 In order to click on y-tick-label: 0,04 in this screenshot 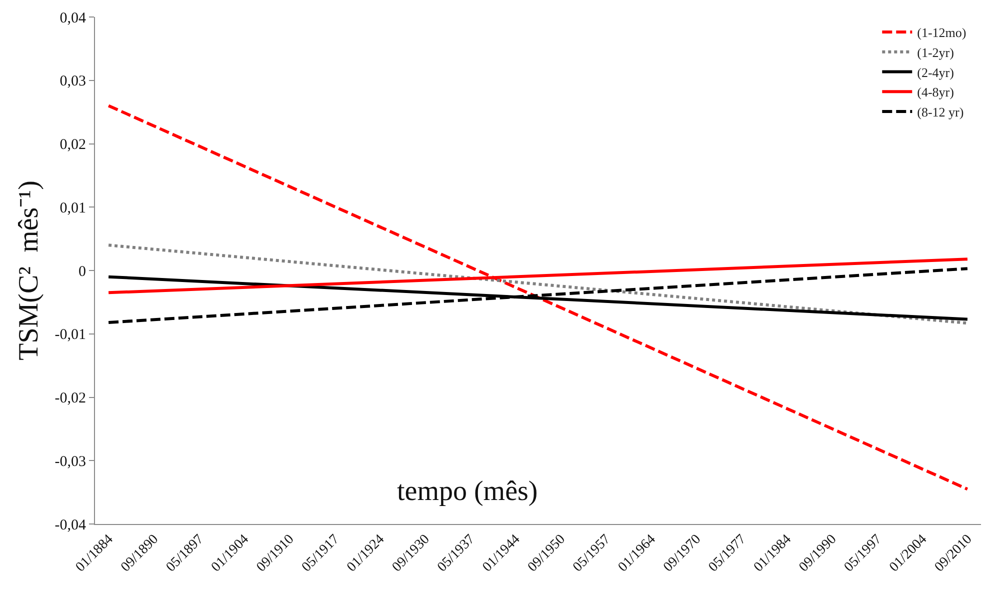, I will do `click(73, 18)`.